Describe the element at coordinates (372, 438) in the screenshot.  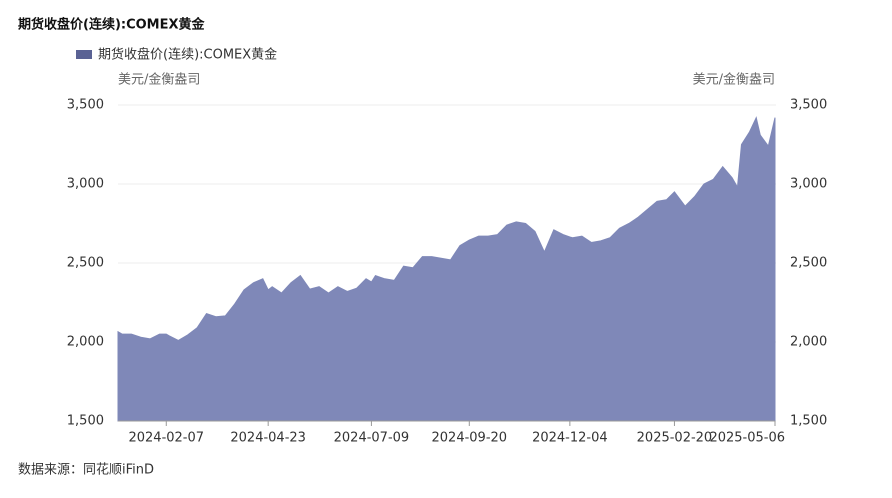
I see `x-tick-label: 2024-07-09` at that location.